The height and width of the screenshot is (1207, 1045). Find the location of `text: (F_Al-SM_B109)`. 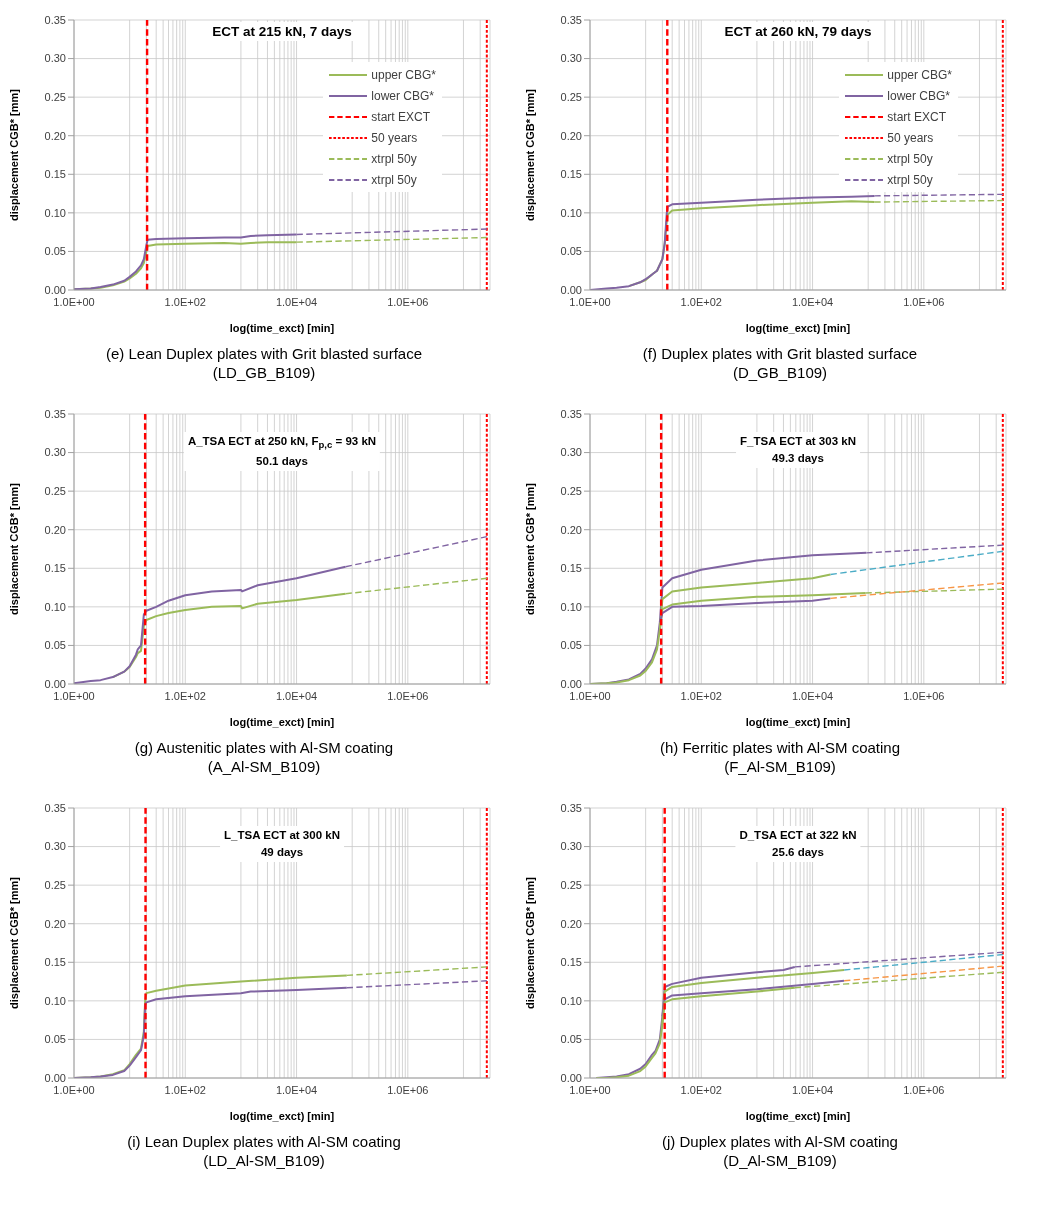

text: (F_Al-SM_B109) is located at coordinates (780, 766).